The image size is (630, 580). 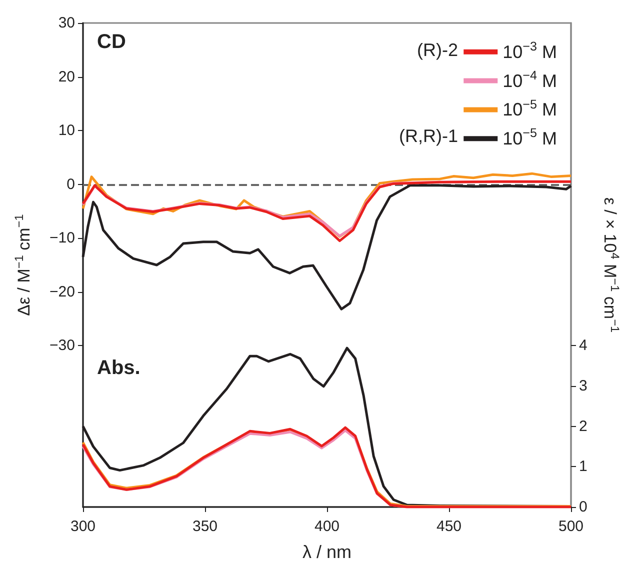 I want to click on y-tick-label: −30, so click(x=62, y=345).